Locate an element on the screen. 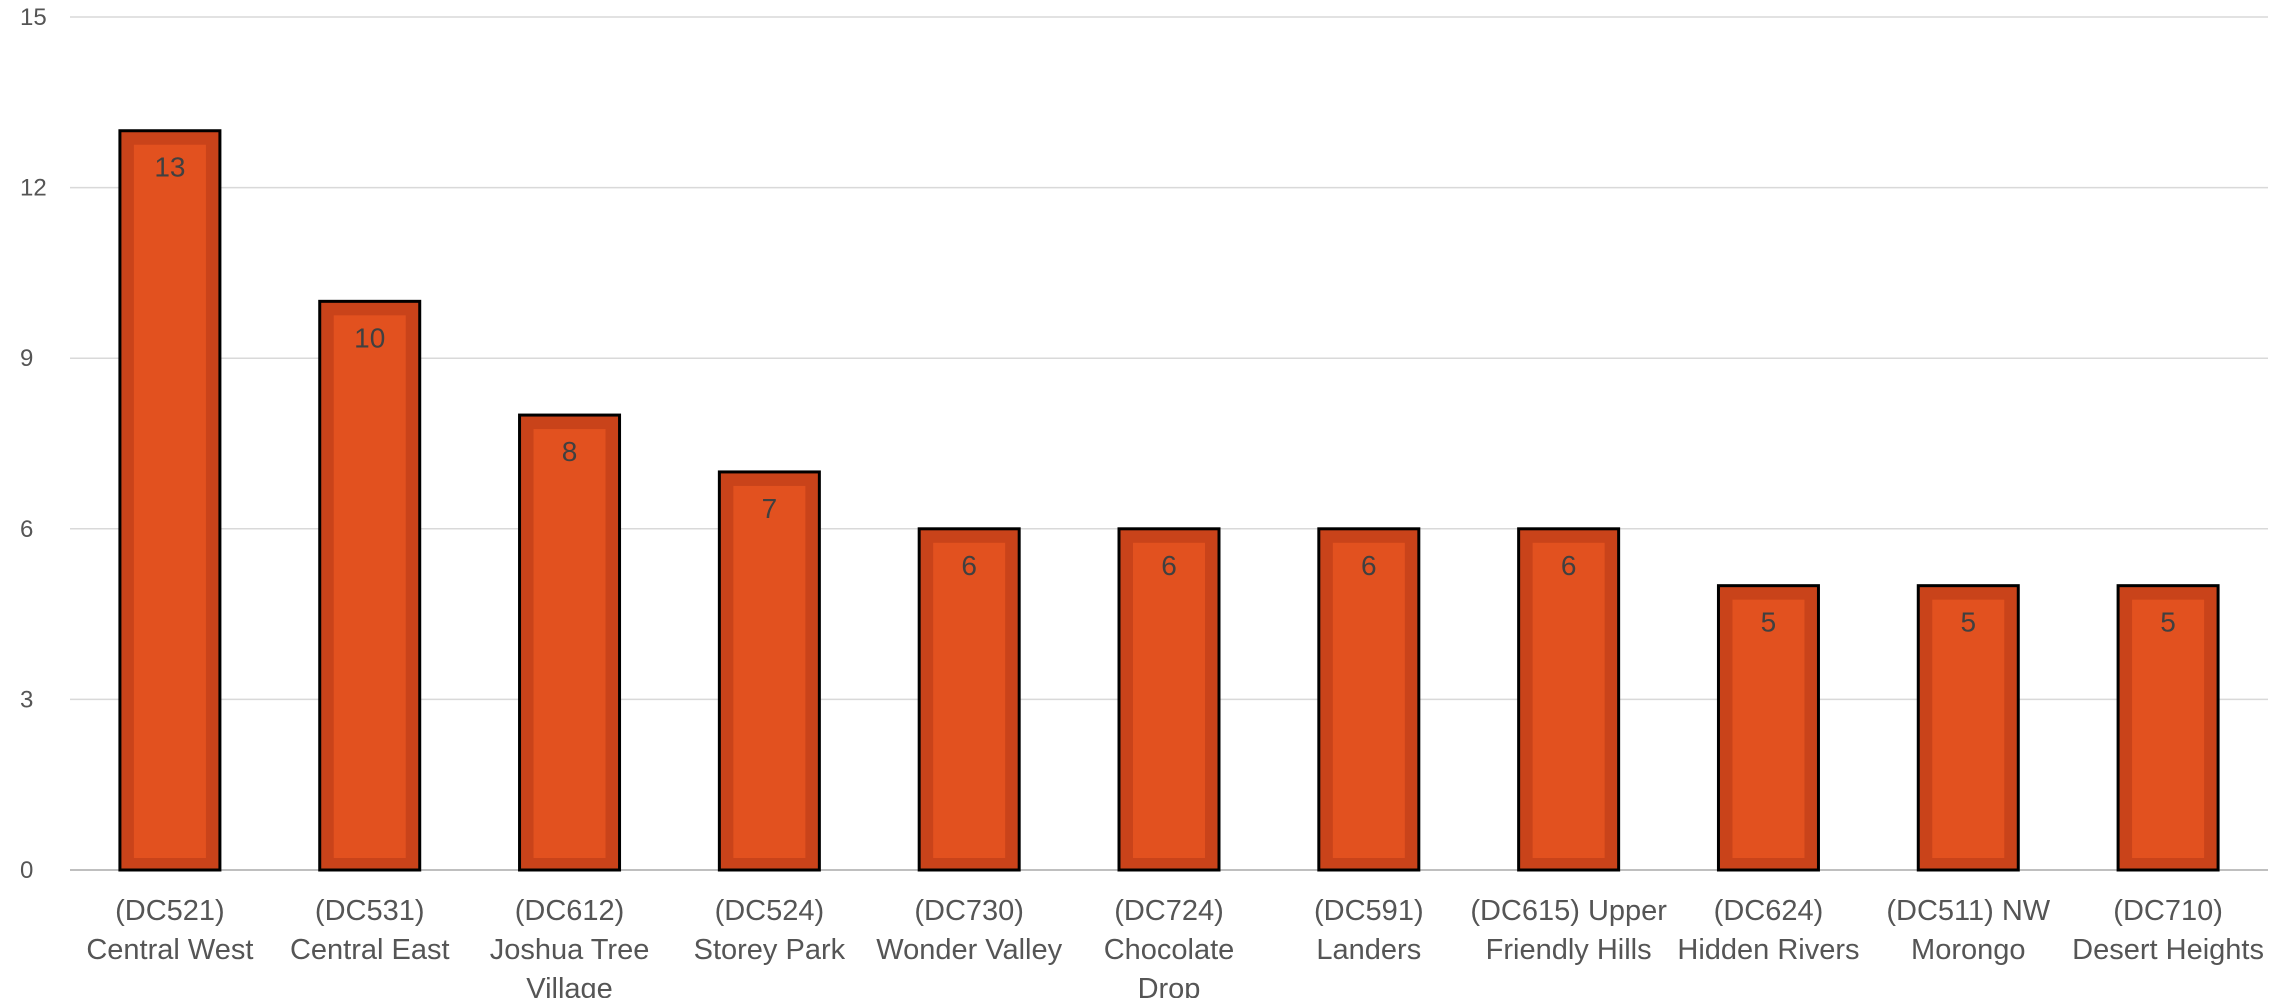 Image resolution: width=2272 pixels, height=998 pixels. y-tick-label: 9 is located at coordinates (26, 358).